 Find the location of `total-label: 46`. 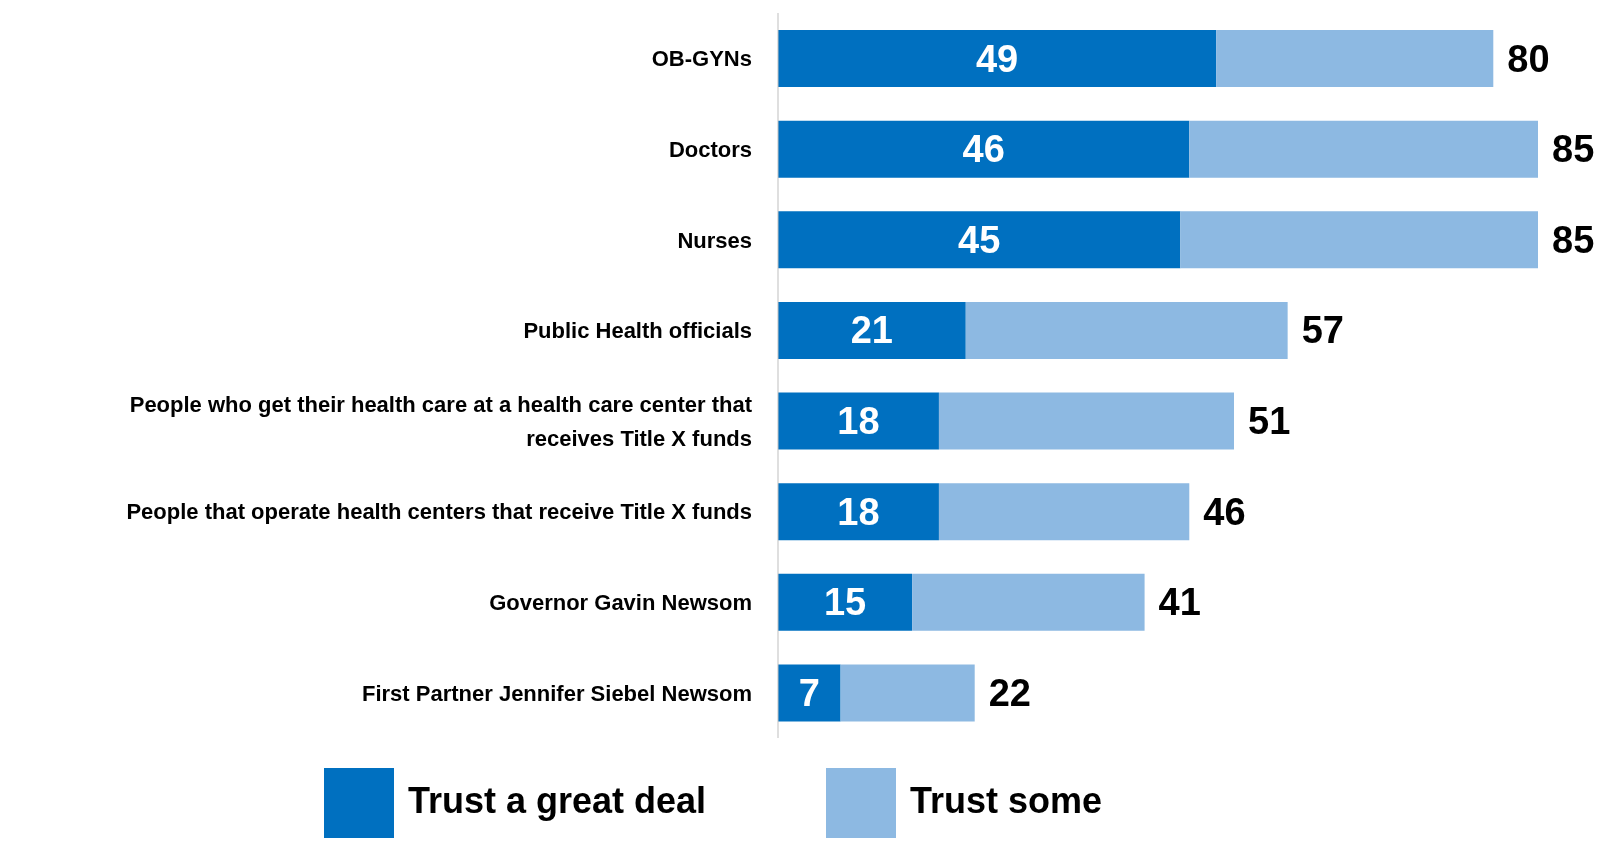

total-label: 46 is located at coordinates (1224, 511).